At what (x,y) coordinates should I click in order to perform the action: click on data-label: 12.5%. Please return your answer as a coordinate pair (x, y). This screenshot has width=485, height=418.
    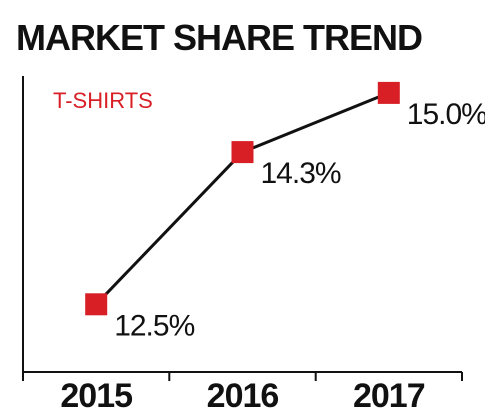
    Looking at the image, I should click on (154, 325).